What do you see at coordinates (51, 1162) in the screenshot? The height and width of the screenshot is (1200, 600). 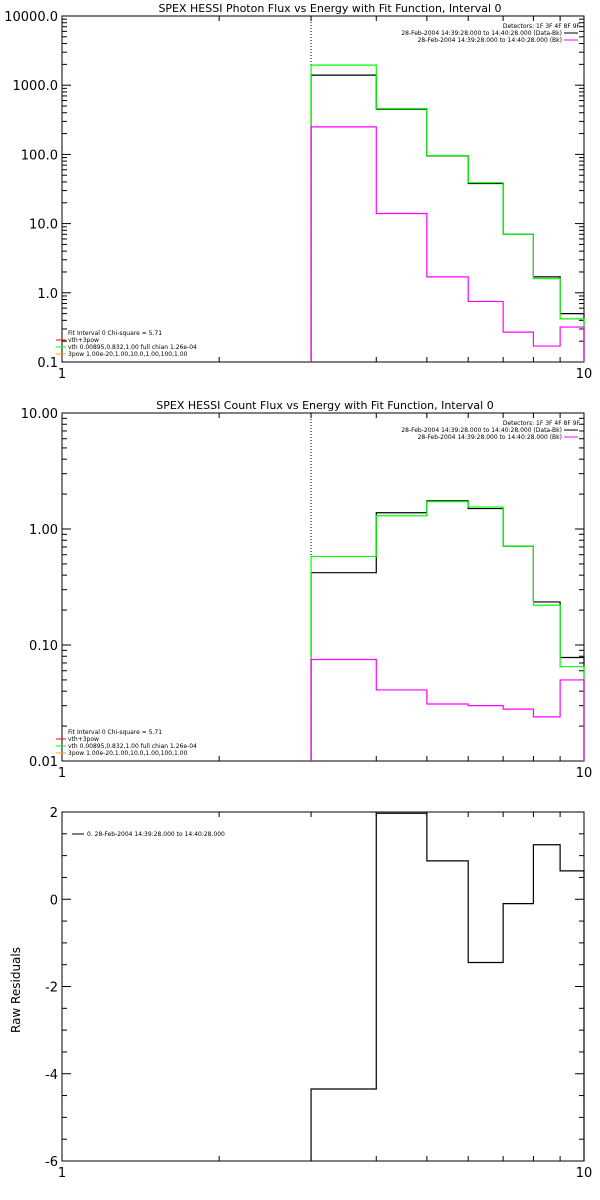 I see `y-tick-label: -6` at bounding box center [51, 1162].